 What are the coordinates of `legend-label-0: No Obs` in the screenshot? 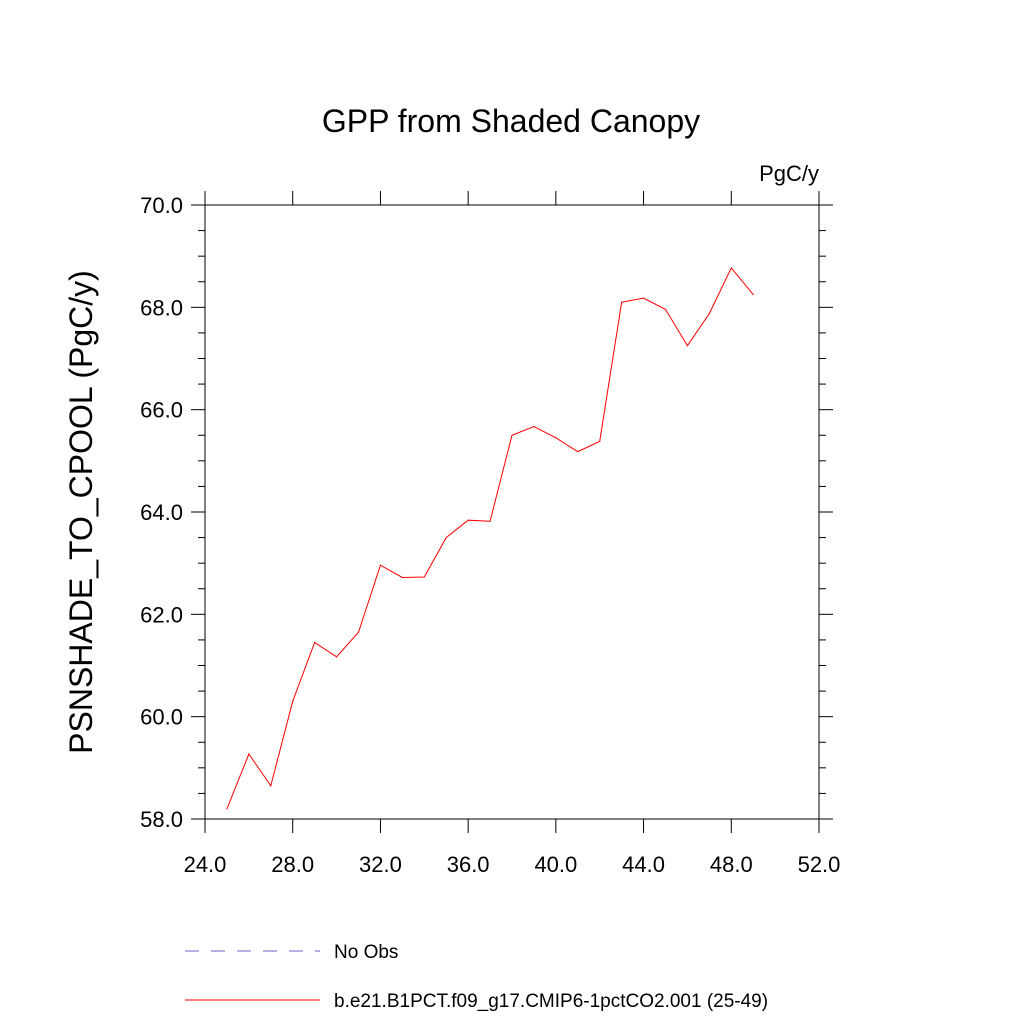 It's located at (366, 952).